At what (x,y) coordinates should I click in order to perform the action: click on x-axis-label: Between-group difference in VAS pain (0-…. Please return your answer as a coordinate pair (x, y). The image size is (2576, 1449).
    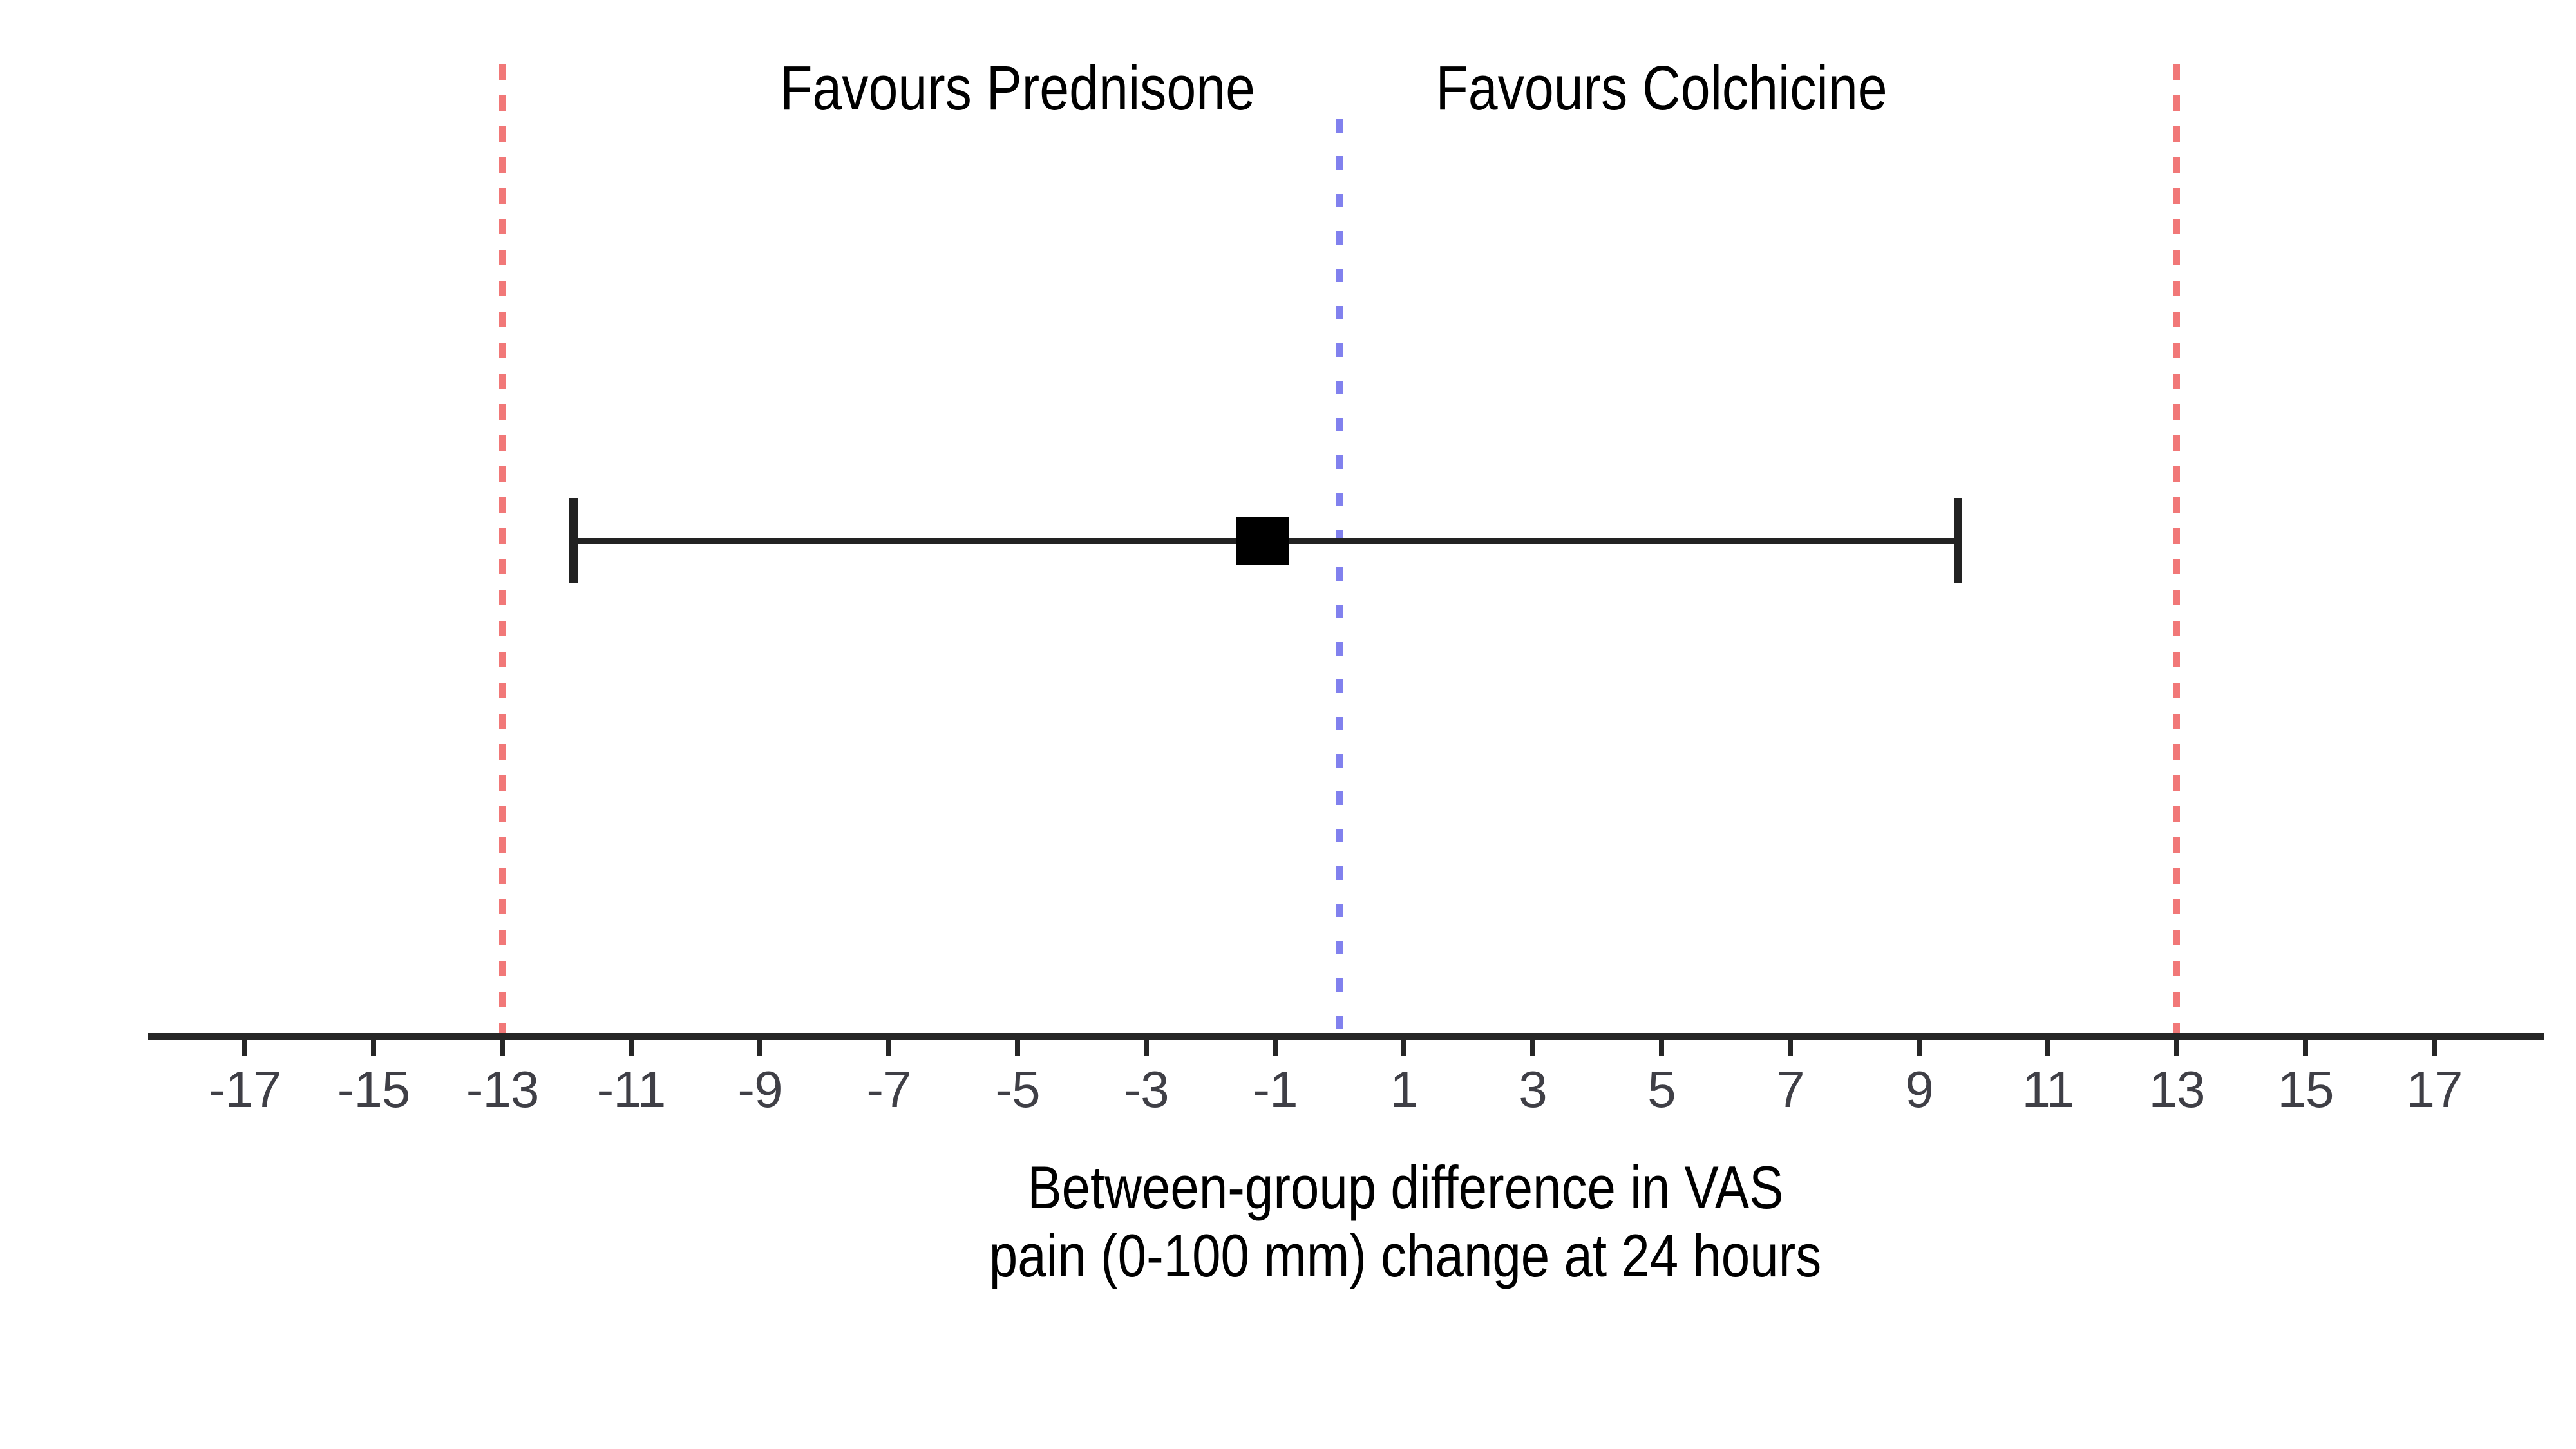
    Looking at the image, I should click on (1405, 1222).